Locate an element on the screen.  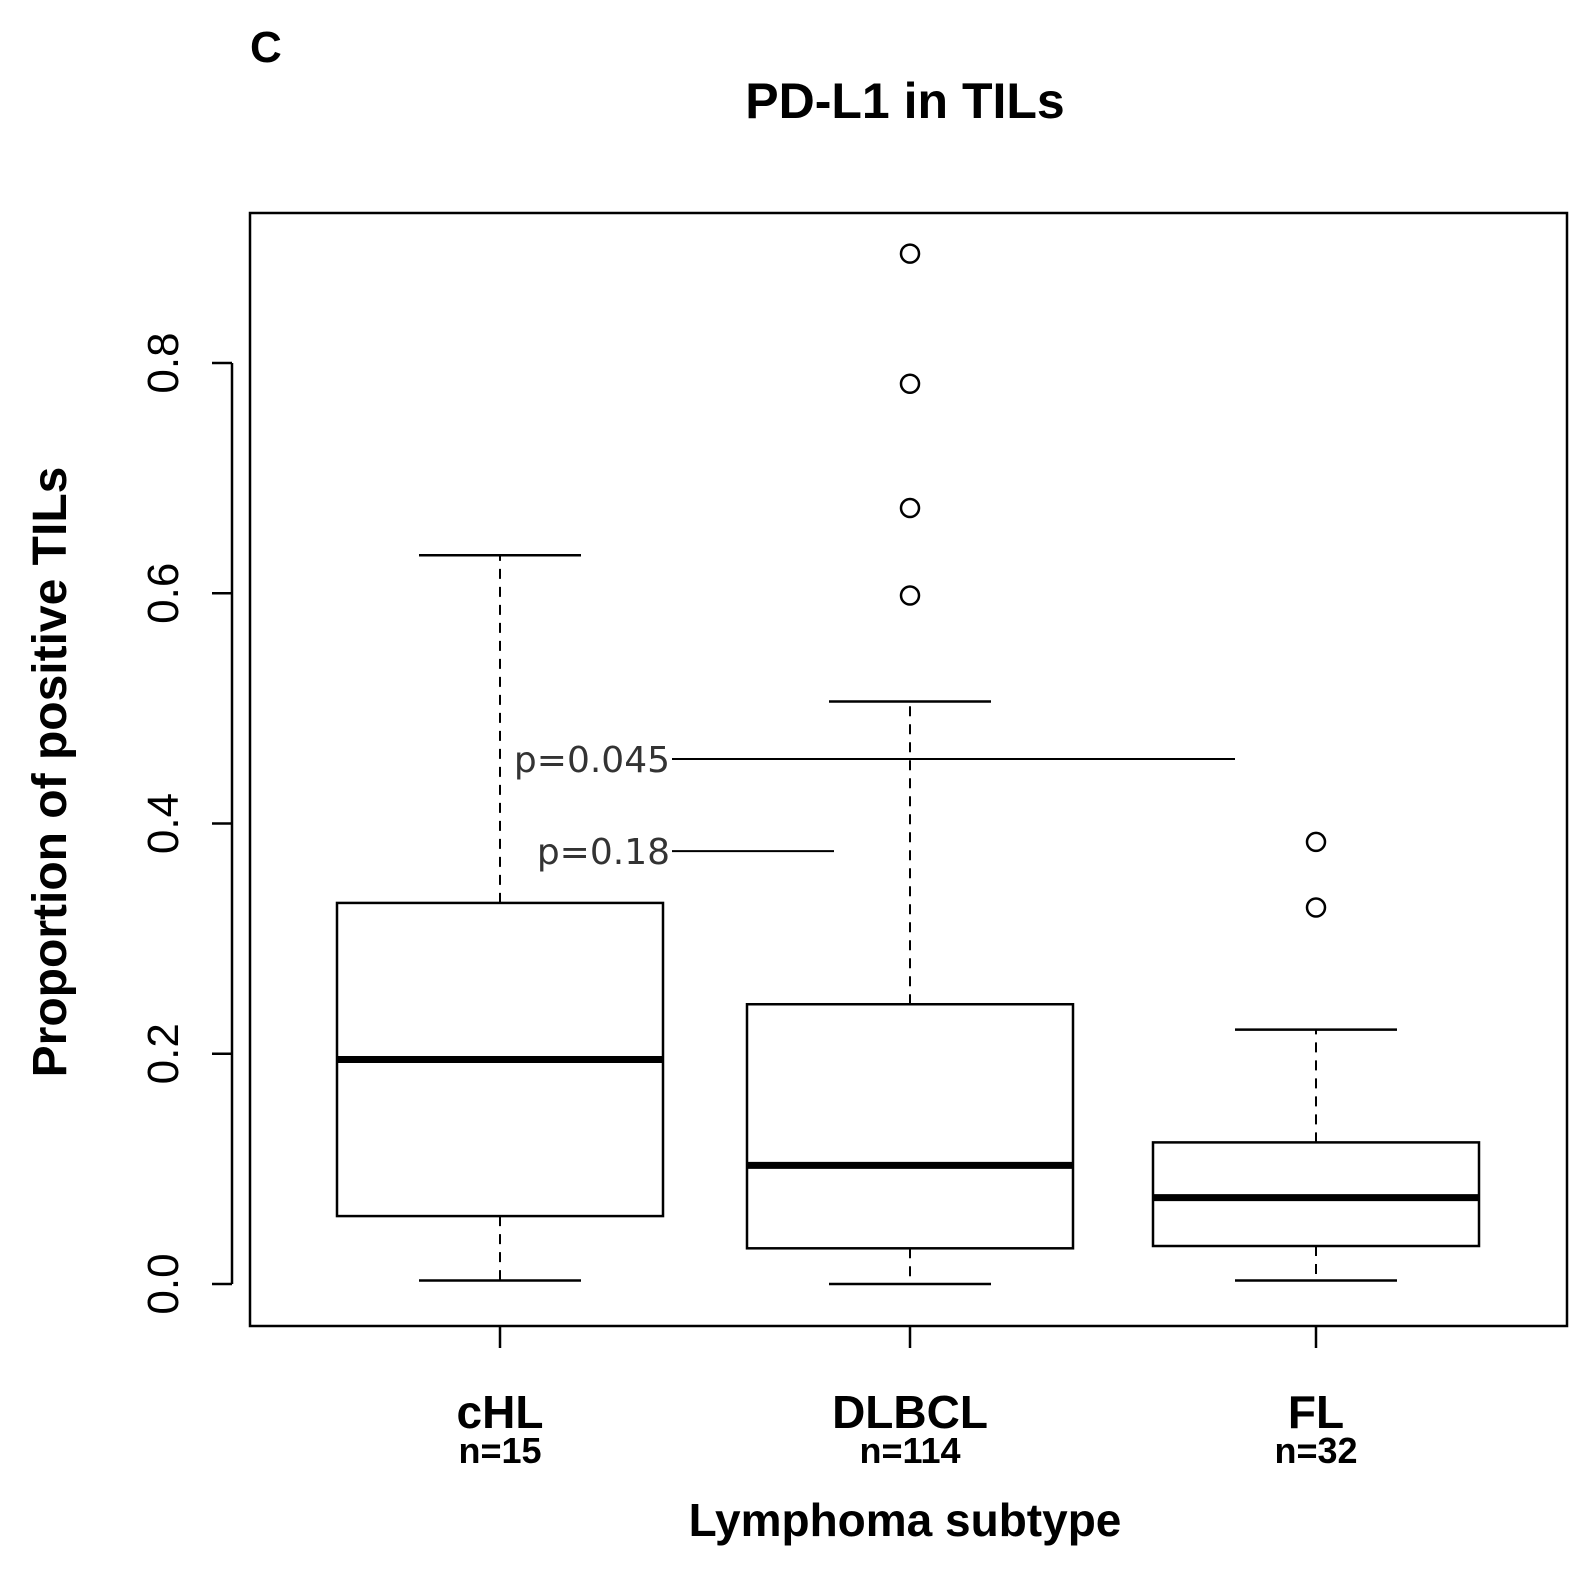
box-fl is located at coordinates (1316, 1056).